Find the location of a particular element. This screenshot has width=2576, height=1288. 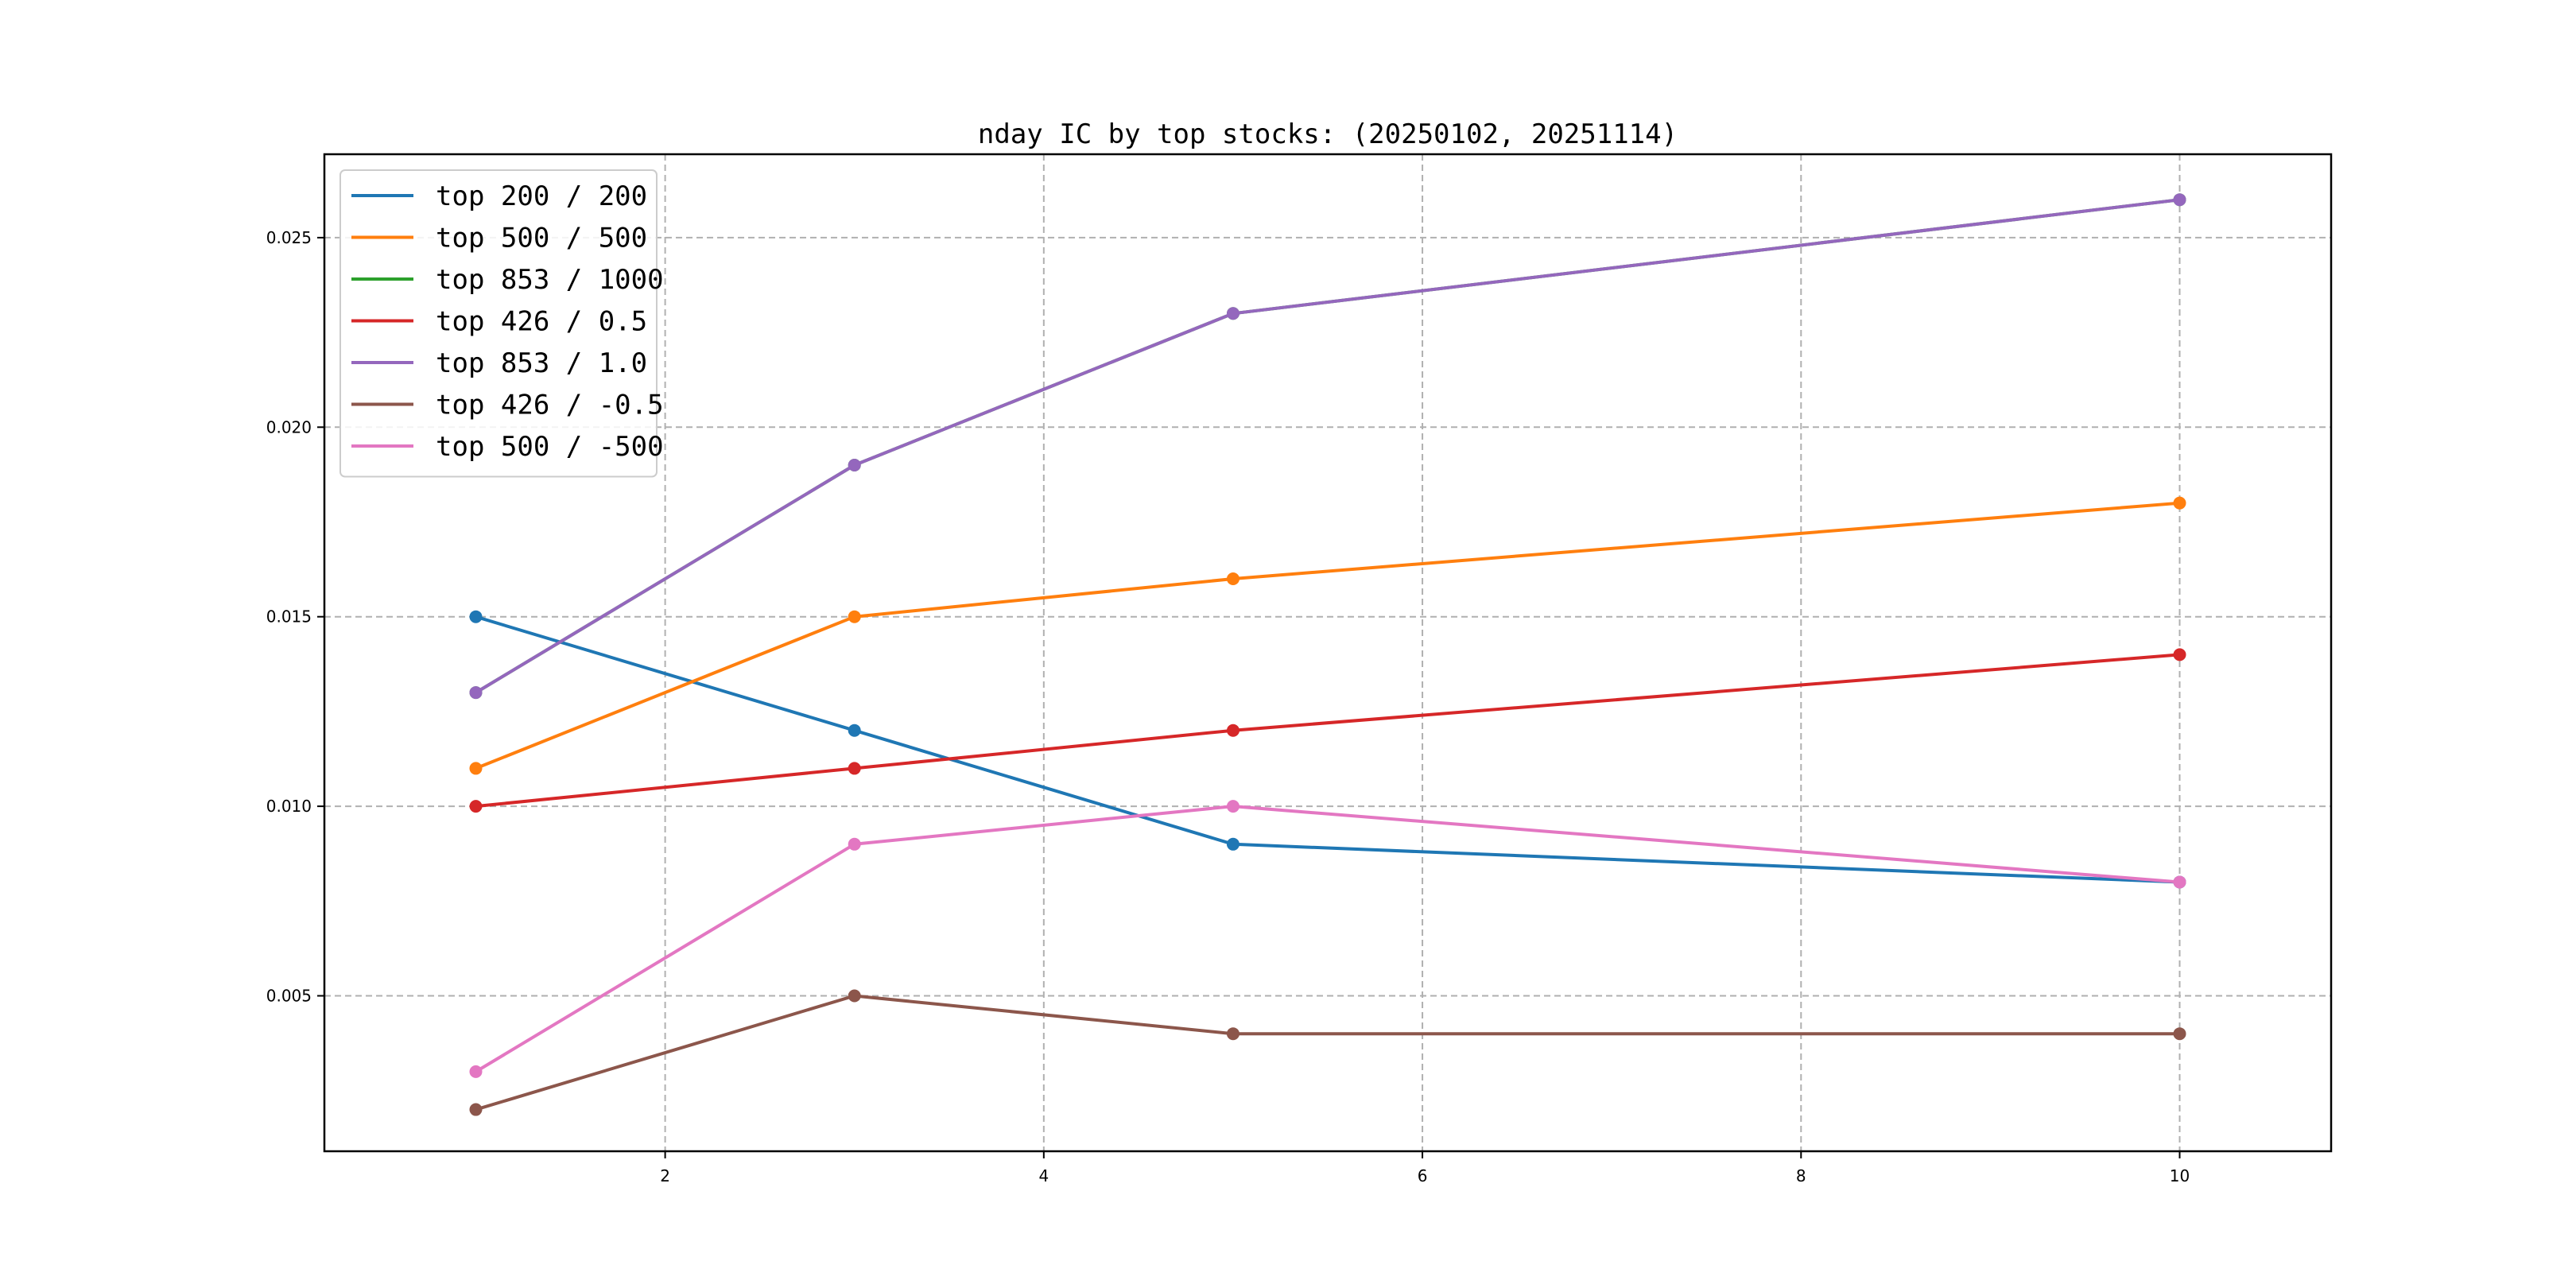

y-tick-label: 0.015 is located at coordinates (289, 617).